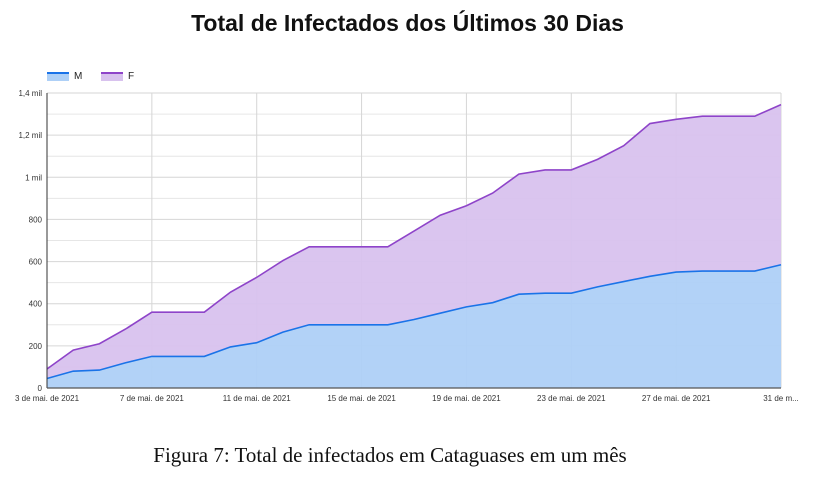  I want to click on y-tick-label: 1,2 mil, so click(30, 135).